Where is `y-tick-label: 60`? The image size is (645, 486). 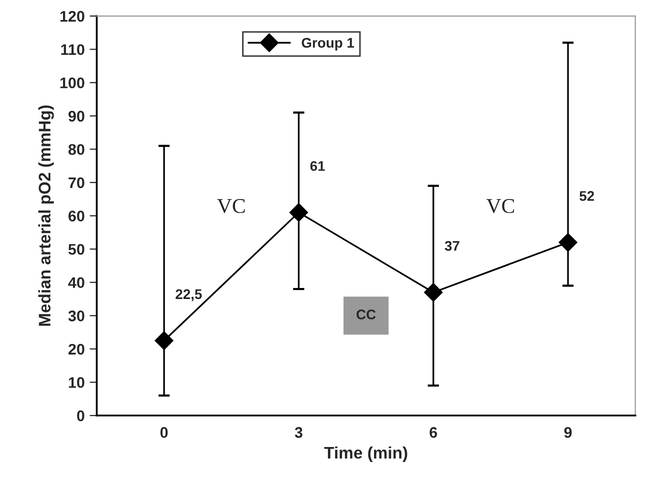 y-tick-label: 60 is located at coordinates (76, 216).